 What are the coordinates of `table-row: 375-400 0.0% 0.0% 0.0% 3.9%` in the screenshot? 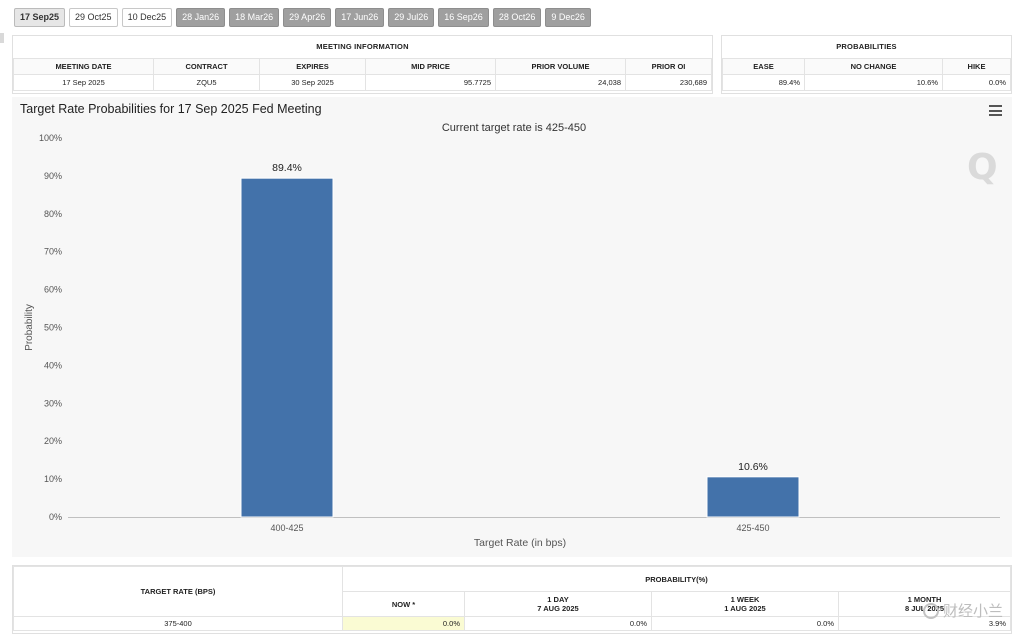 It's located at (512, 623).